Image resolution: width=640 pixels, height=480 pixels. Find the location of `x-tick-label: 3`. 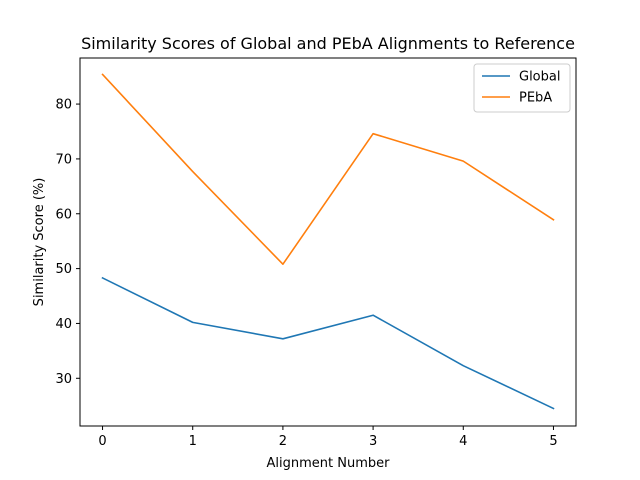

x-tick-label: 3 is located at coordinates (373, 441).